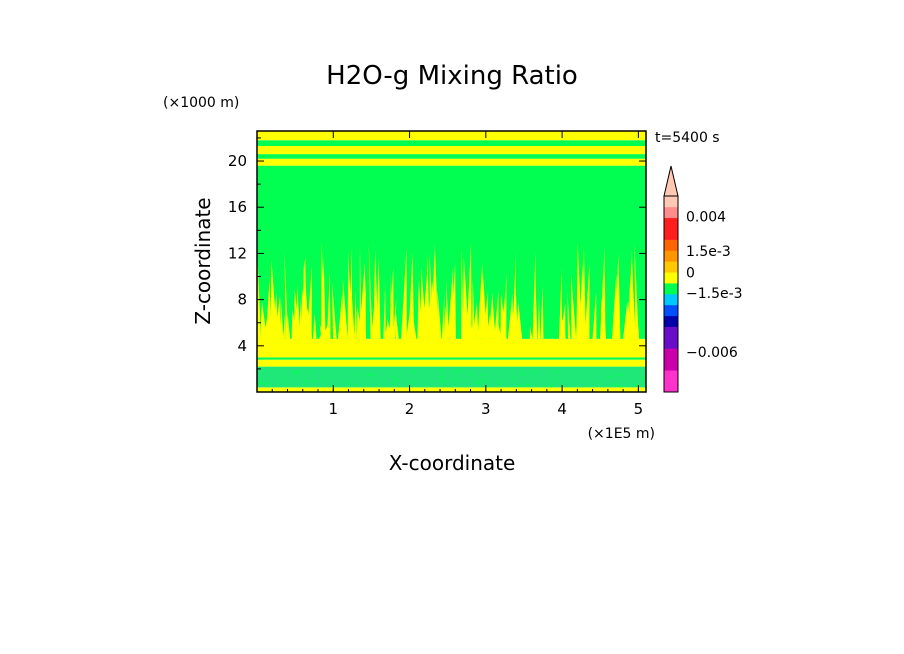 Image resolution: width=904 pixels, height=654 pixels. I want to click on colorbar-frame, so click(671, 294).